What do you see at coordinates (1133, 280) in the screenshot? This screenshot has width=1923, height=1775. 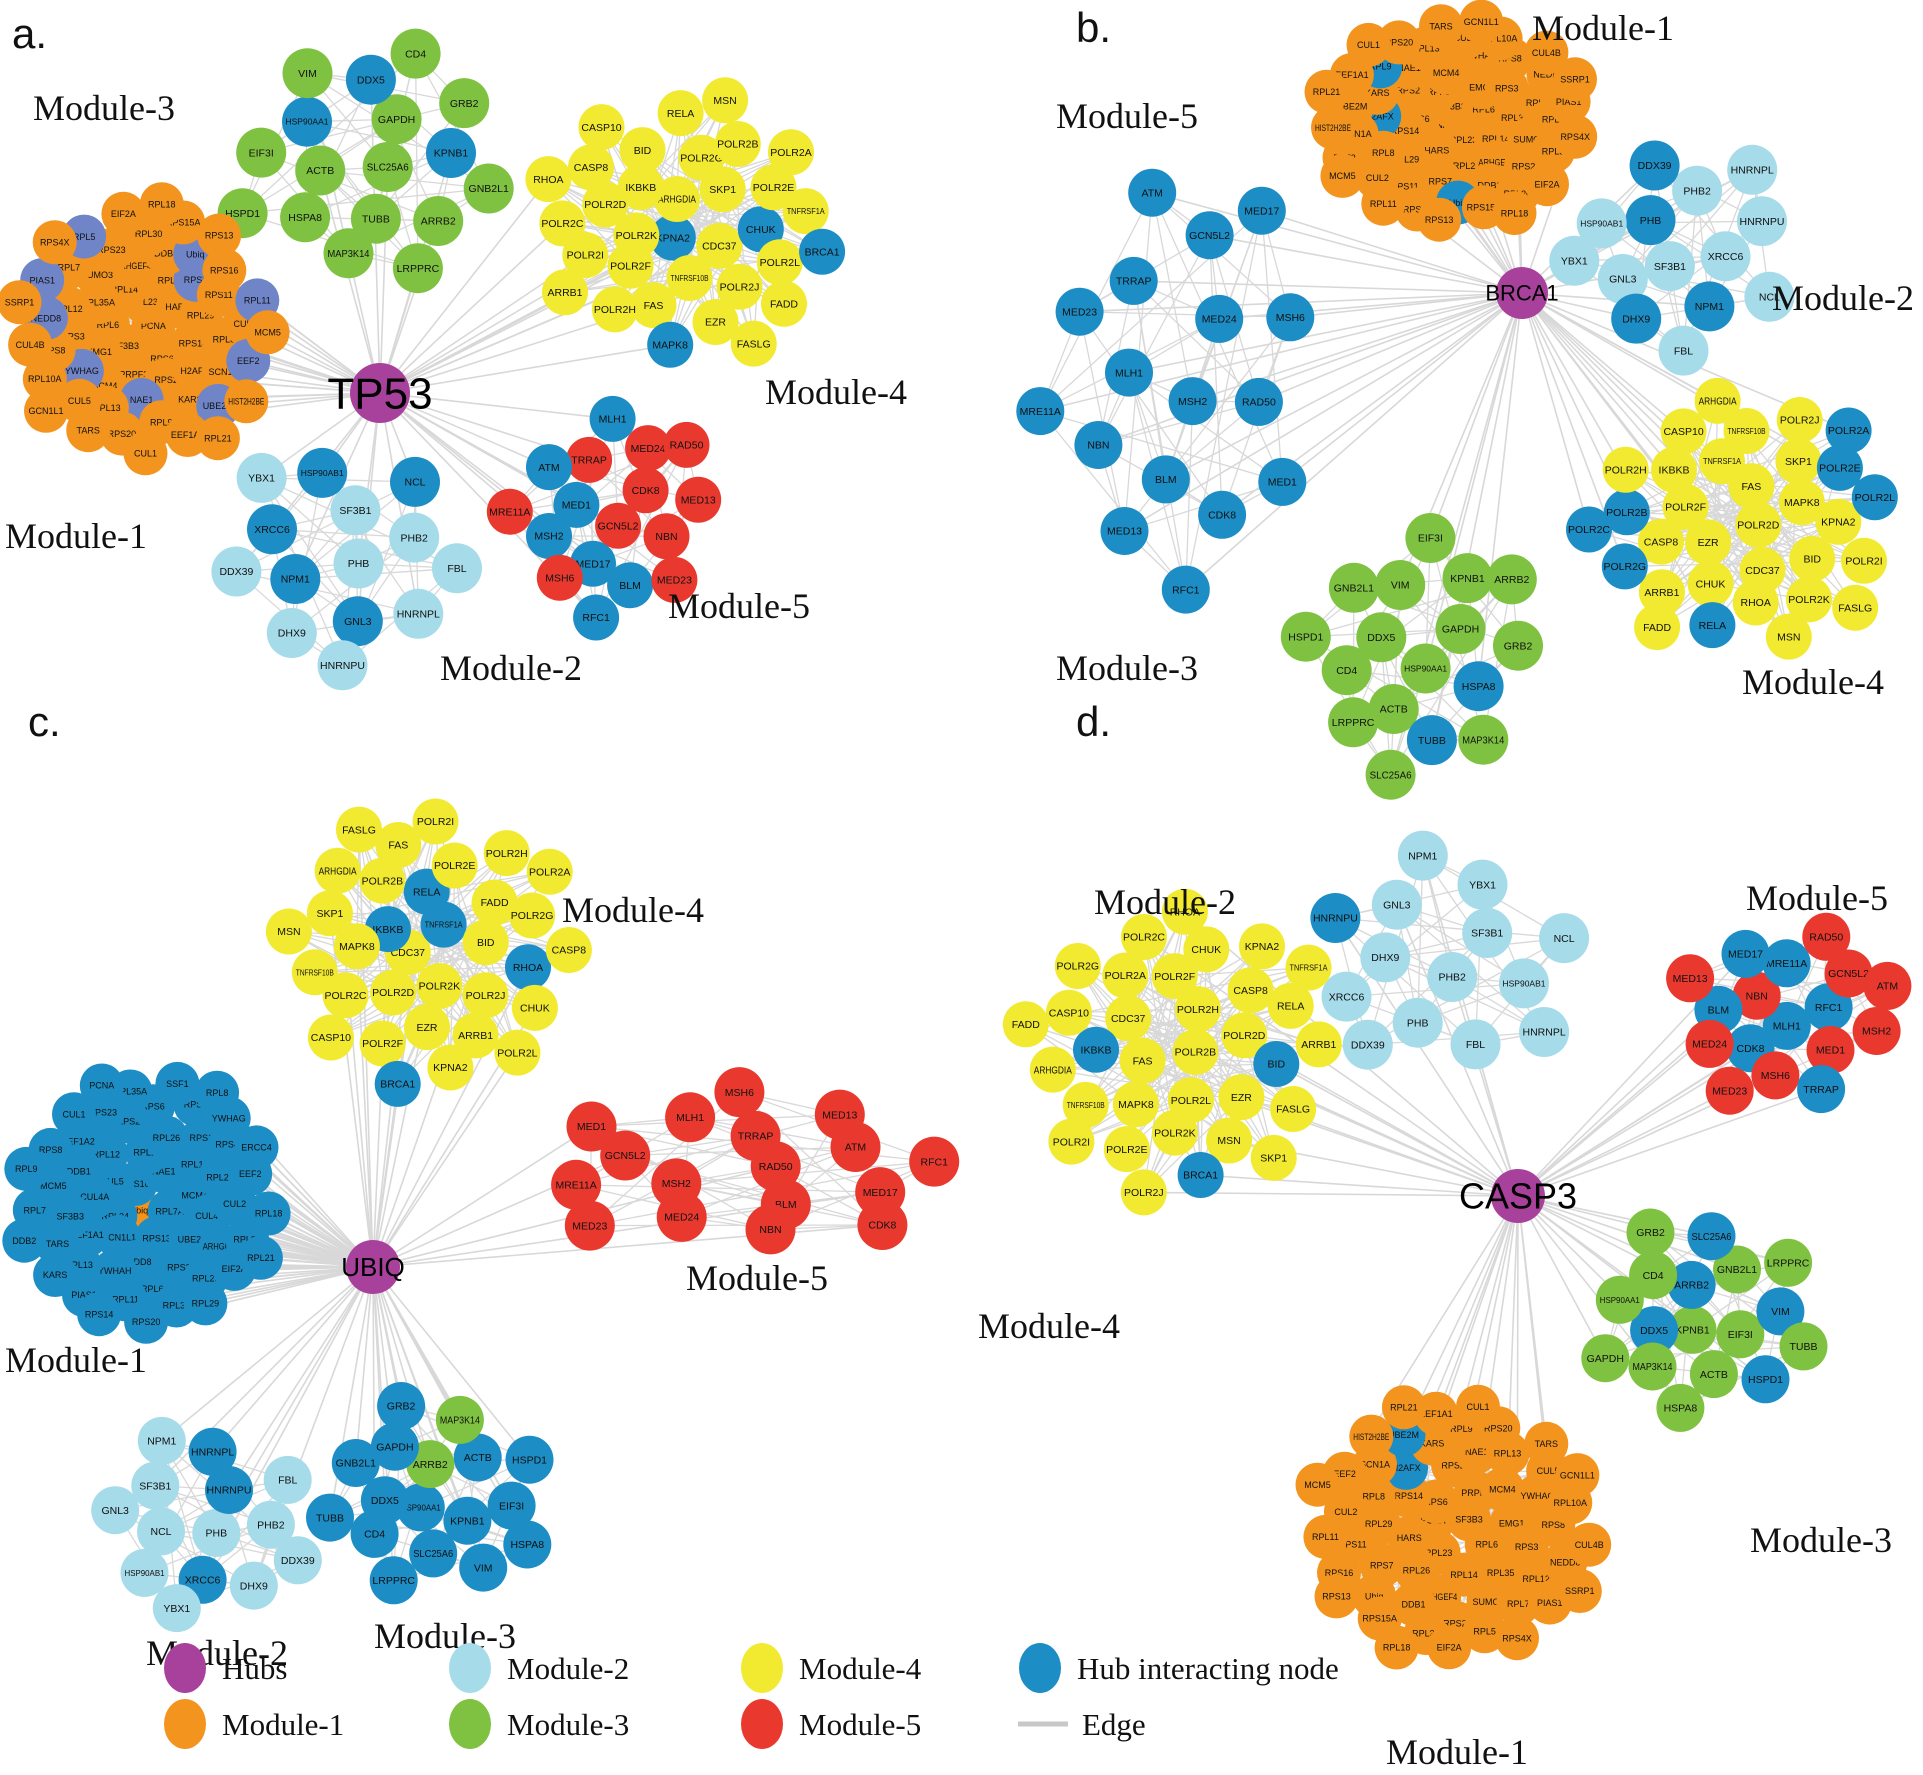 I see `node-TRRAP: TRRAP` at bounding box center [1133, 280].